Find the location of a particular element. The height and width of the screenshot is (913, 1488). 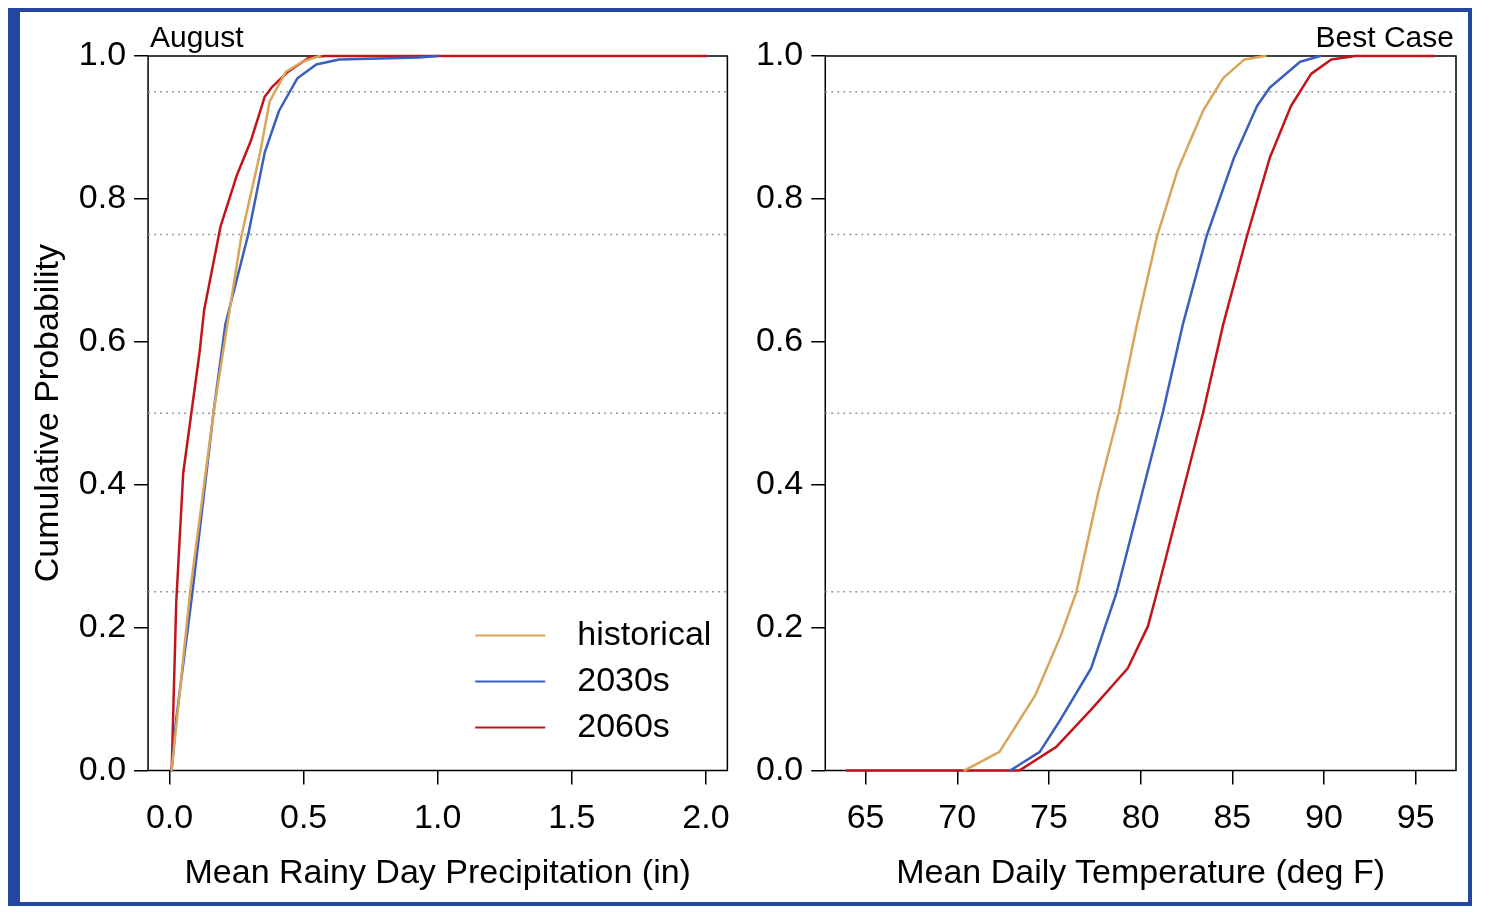

chart-title: August is located at coordinates (197, 37).